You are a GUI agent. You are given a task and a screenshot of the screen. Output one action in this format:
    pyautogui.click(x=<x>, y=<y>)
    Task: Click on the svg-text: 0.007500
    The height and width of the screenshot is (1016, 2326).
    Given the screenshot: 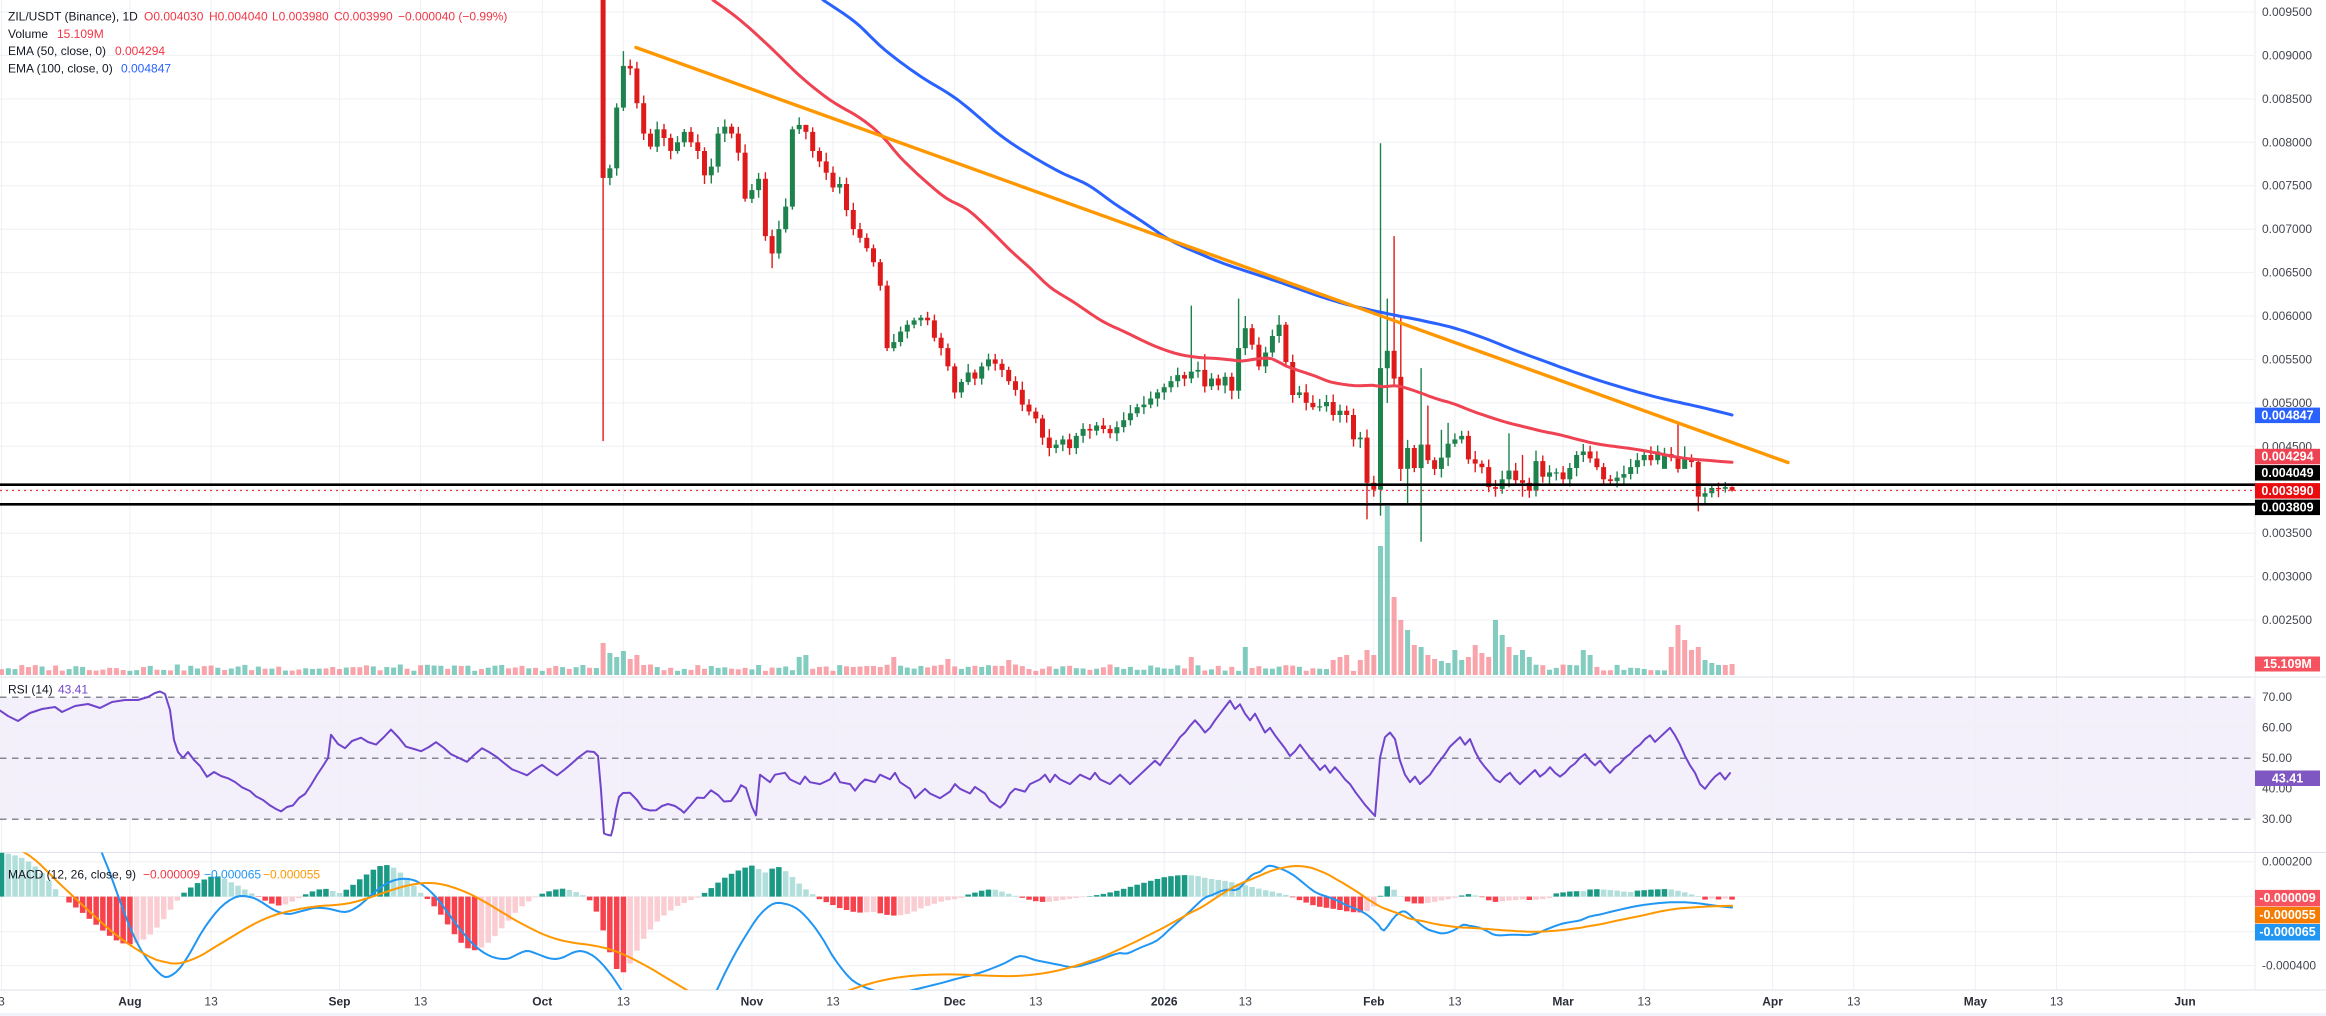 What is the action you would take?
    pyautogui.click(x=2287, y=186)
    